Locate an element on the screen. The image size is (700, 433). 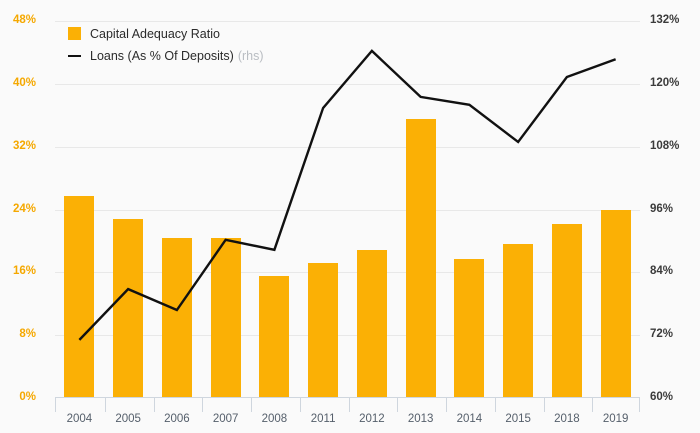
legend-item-axis-note: (rhs) is located at coordinates (250, 55).